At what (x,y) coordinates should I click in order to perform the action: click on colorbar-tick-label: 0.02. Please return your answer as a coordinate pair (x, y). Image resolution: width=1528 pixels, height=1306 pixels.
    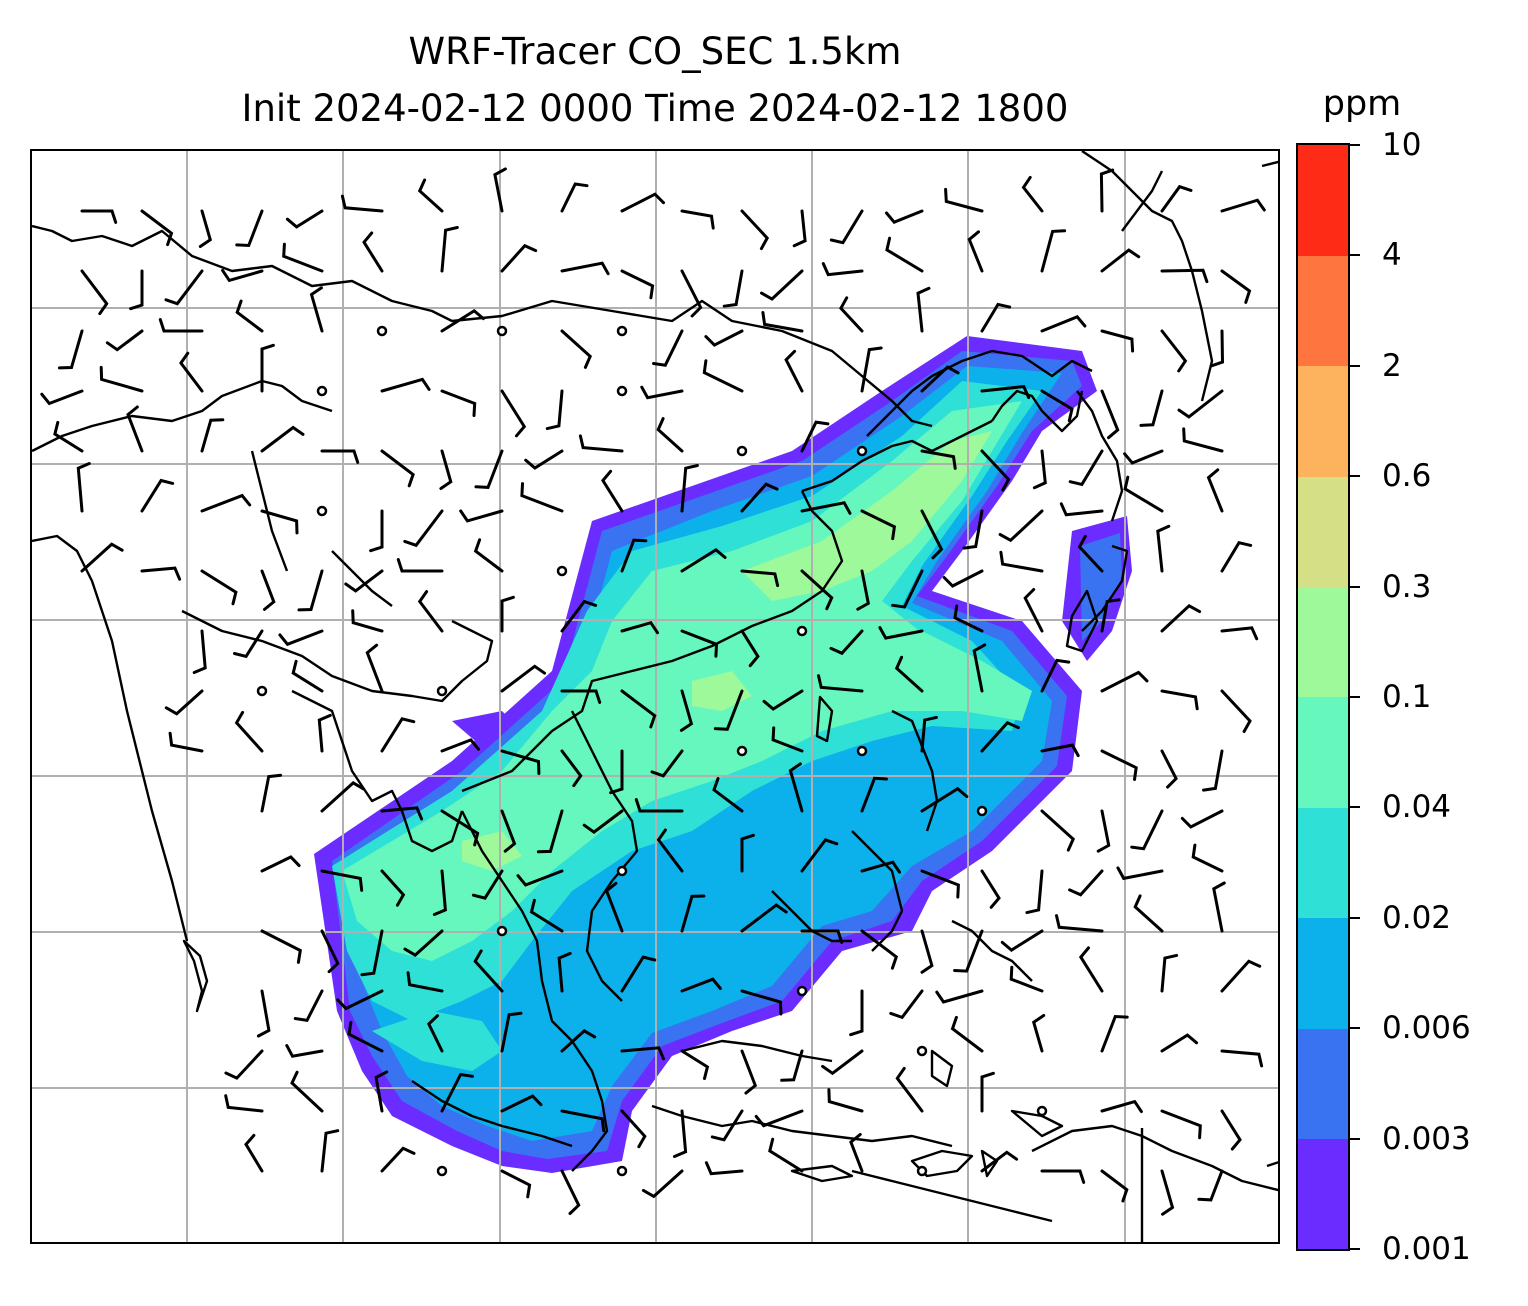
    Looking at the image, I should click on (1417, 917).